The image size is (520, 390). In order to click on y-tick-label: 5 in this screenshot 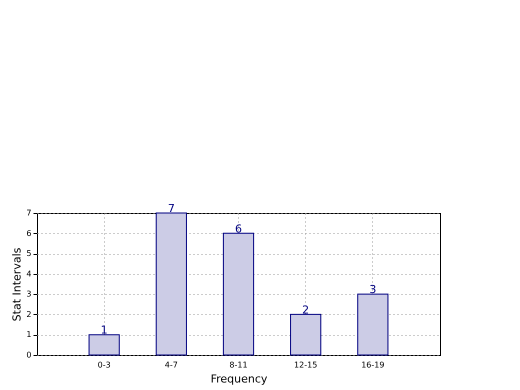, I will do `click(29, 253)`.